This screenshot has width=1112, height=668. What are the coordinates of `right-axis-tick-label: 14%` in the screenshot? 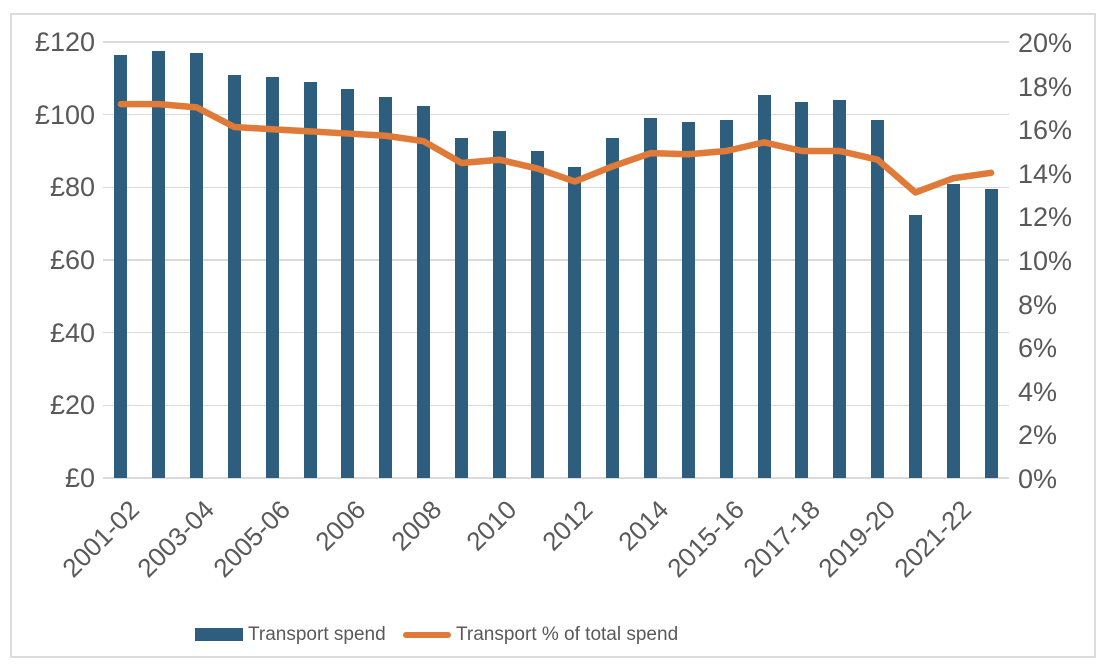 It's located at (1045, 173).